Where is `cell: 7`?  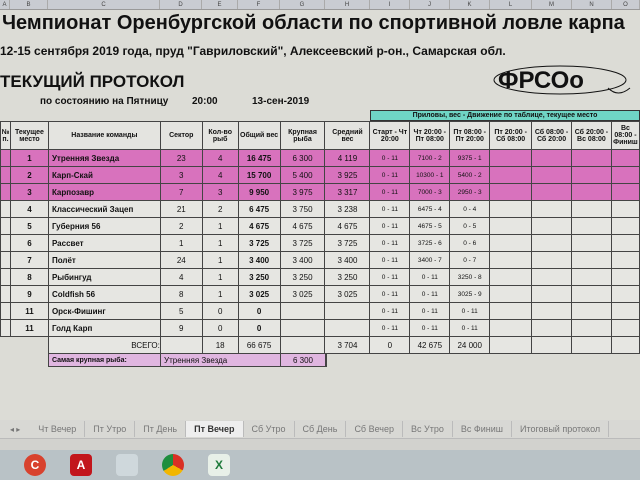 cell: 7 is located at coordinates (29, 260).